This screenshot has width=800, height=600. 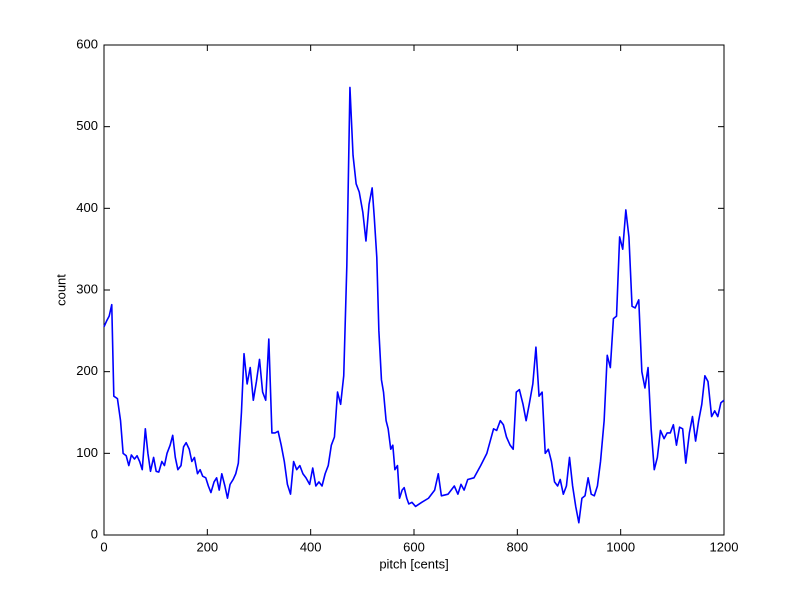 I want to click on y-tick-label: 500, so click(x=87, y=125).